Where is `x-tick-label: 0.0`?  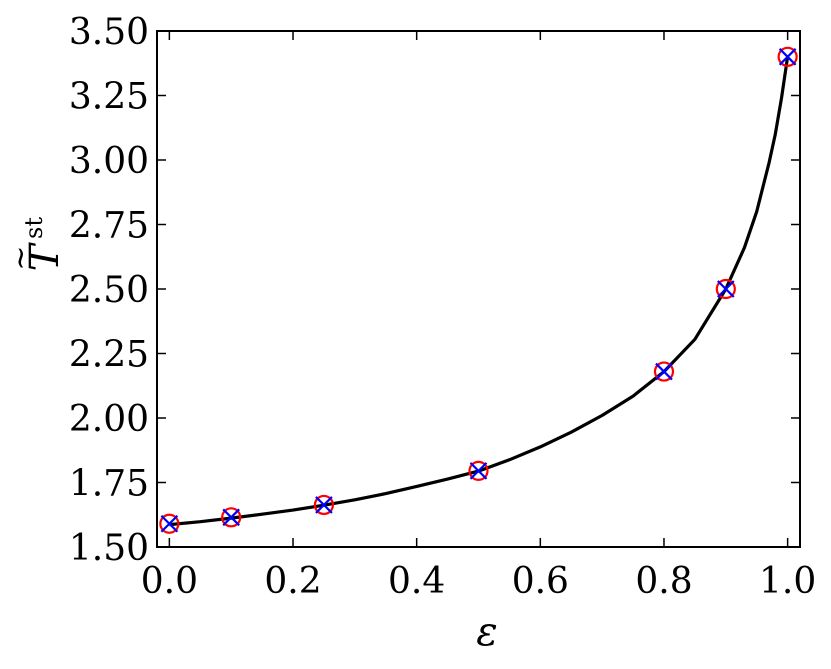 x-tick-label: 0.0 is located at coordinates (169, 581).